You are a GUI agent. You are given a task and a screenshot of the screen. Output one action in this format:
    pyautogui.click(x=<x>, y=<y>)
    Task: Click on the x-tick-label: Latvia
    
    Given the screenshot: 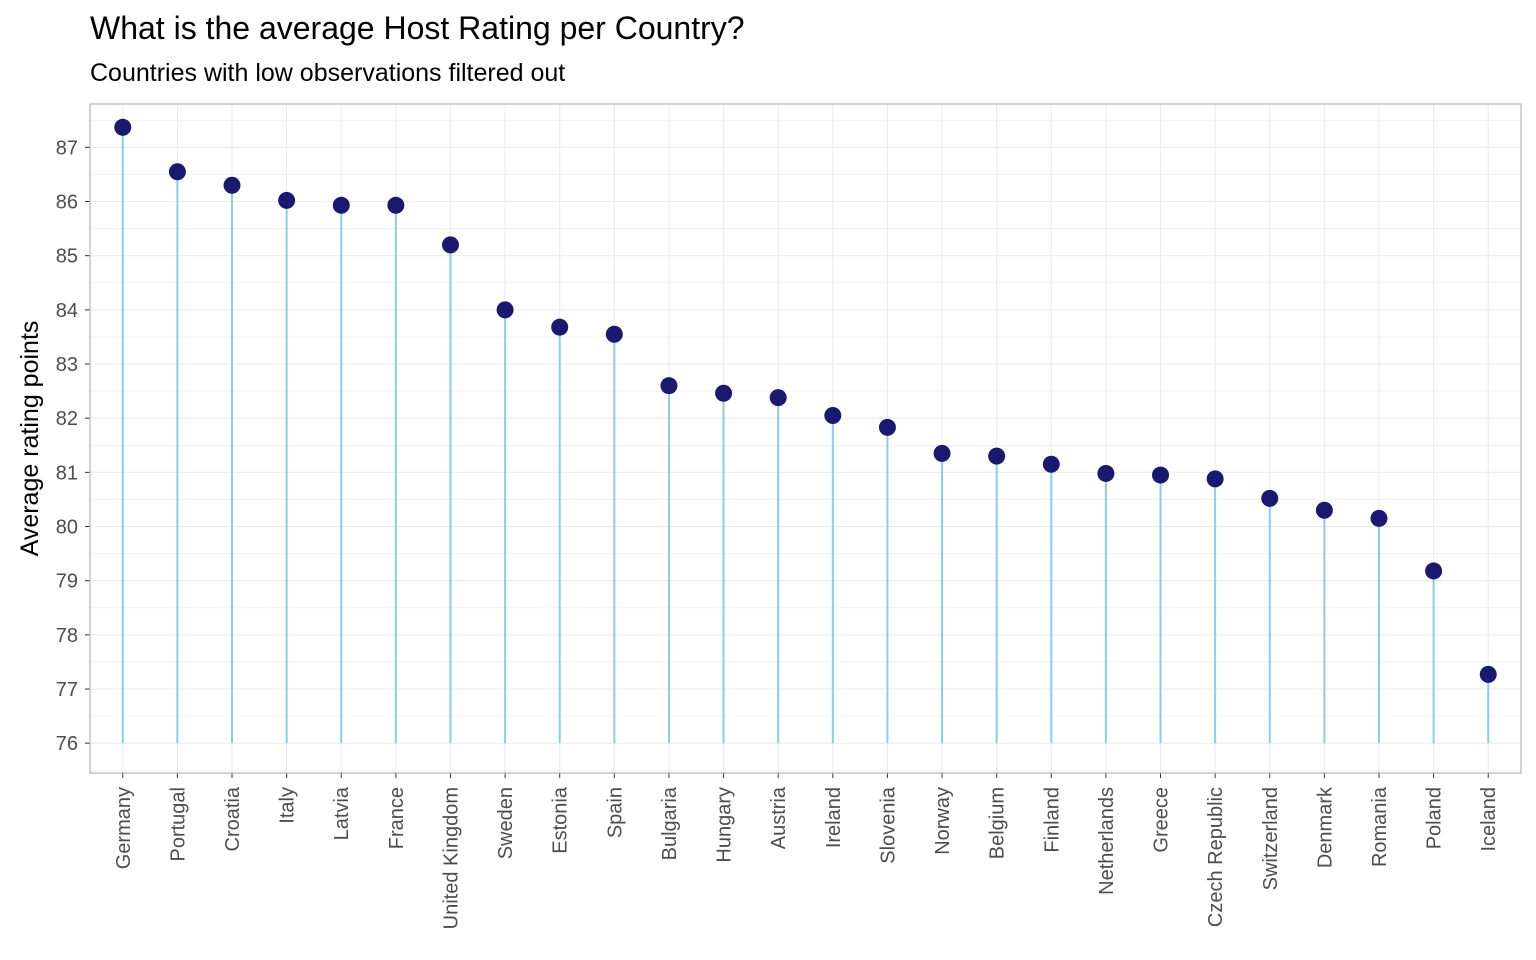 What is the action you would take?
    pyautogui.click(x=342, y=813)
    